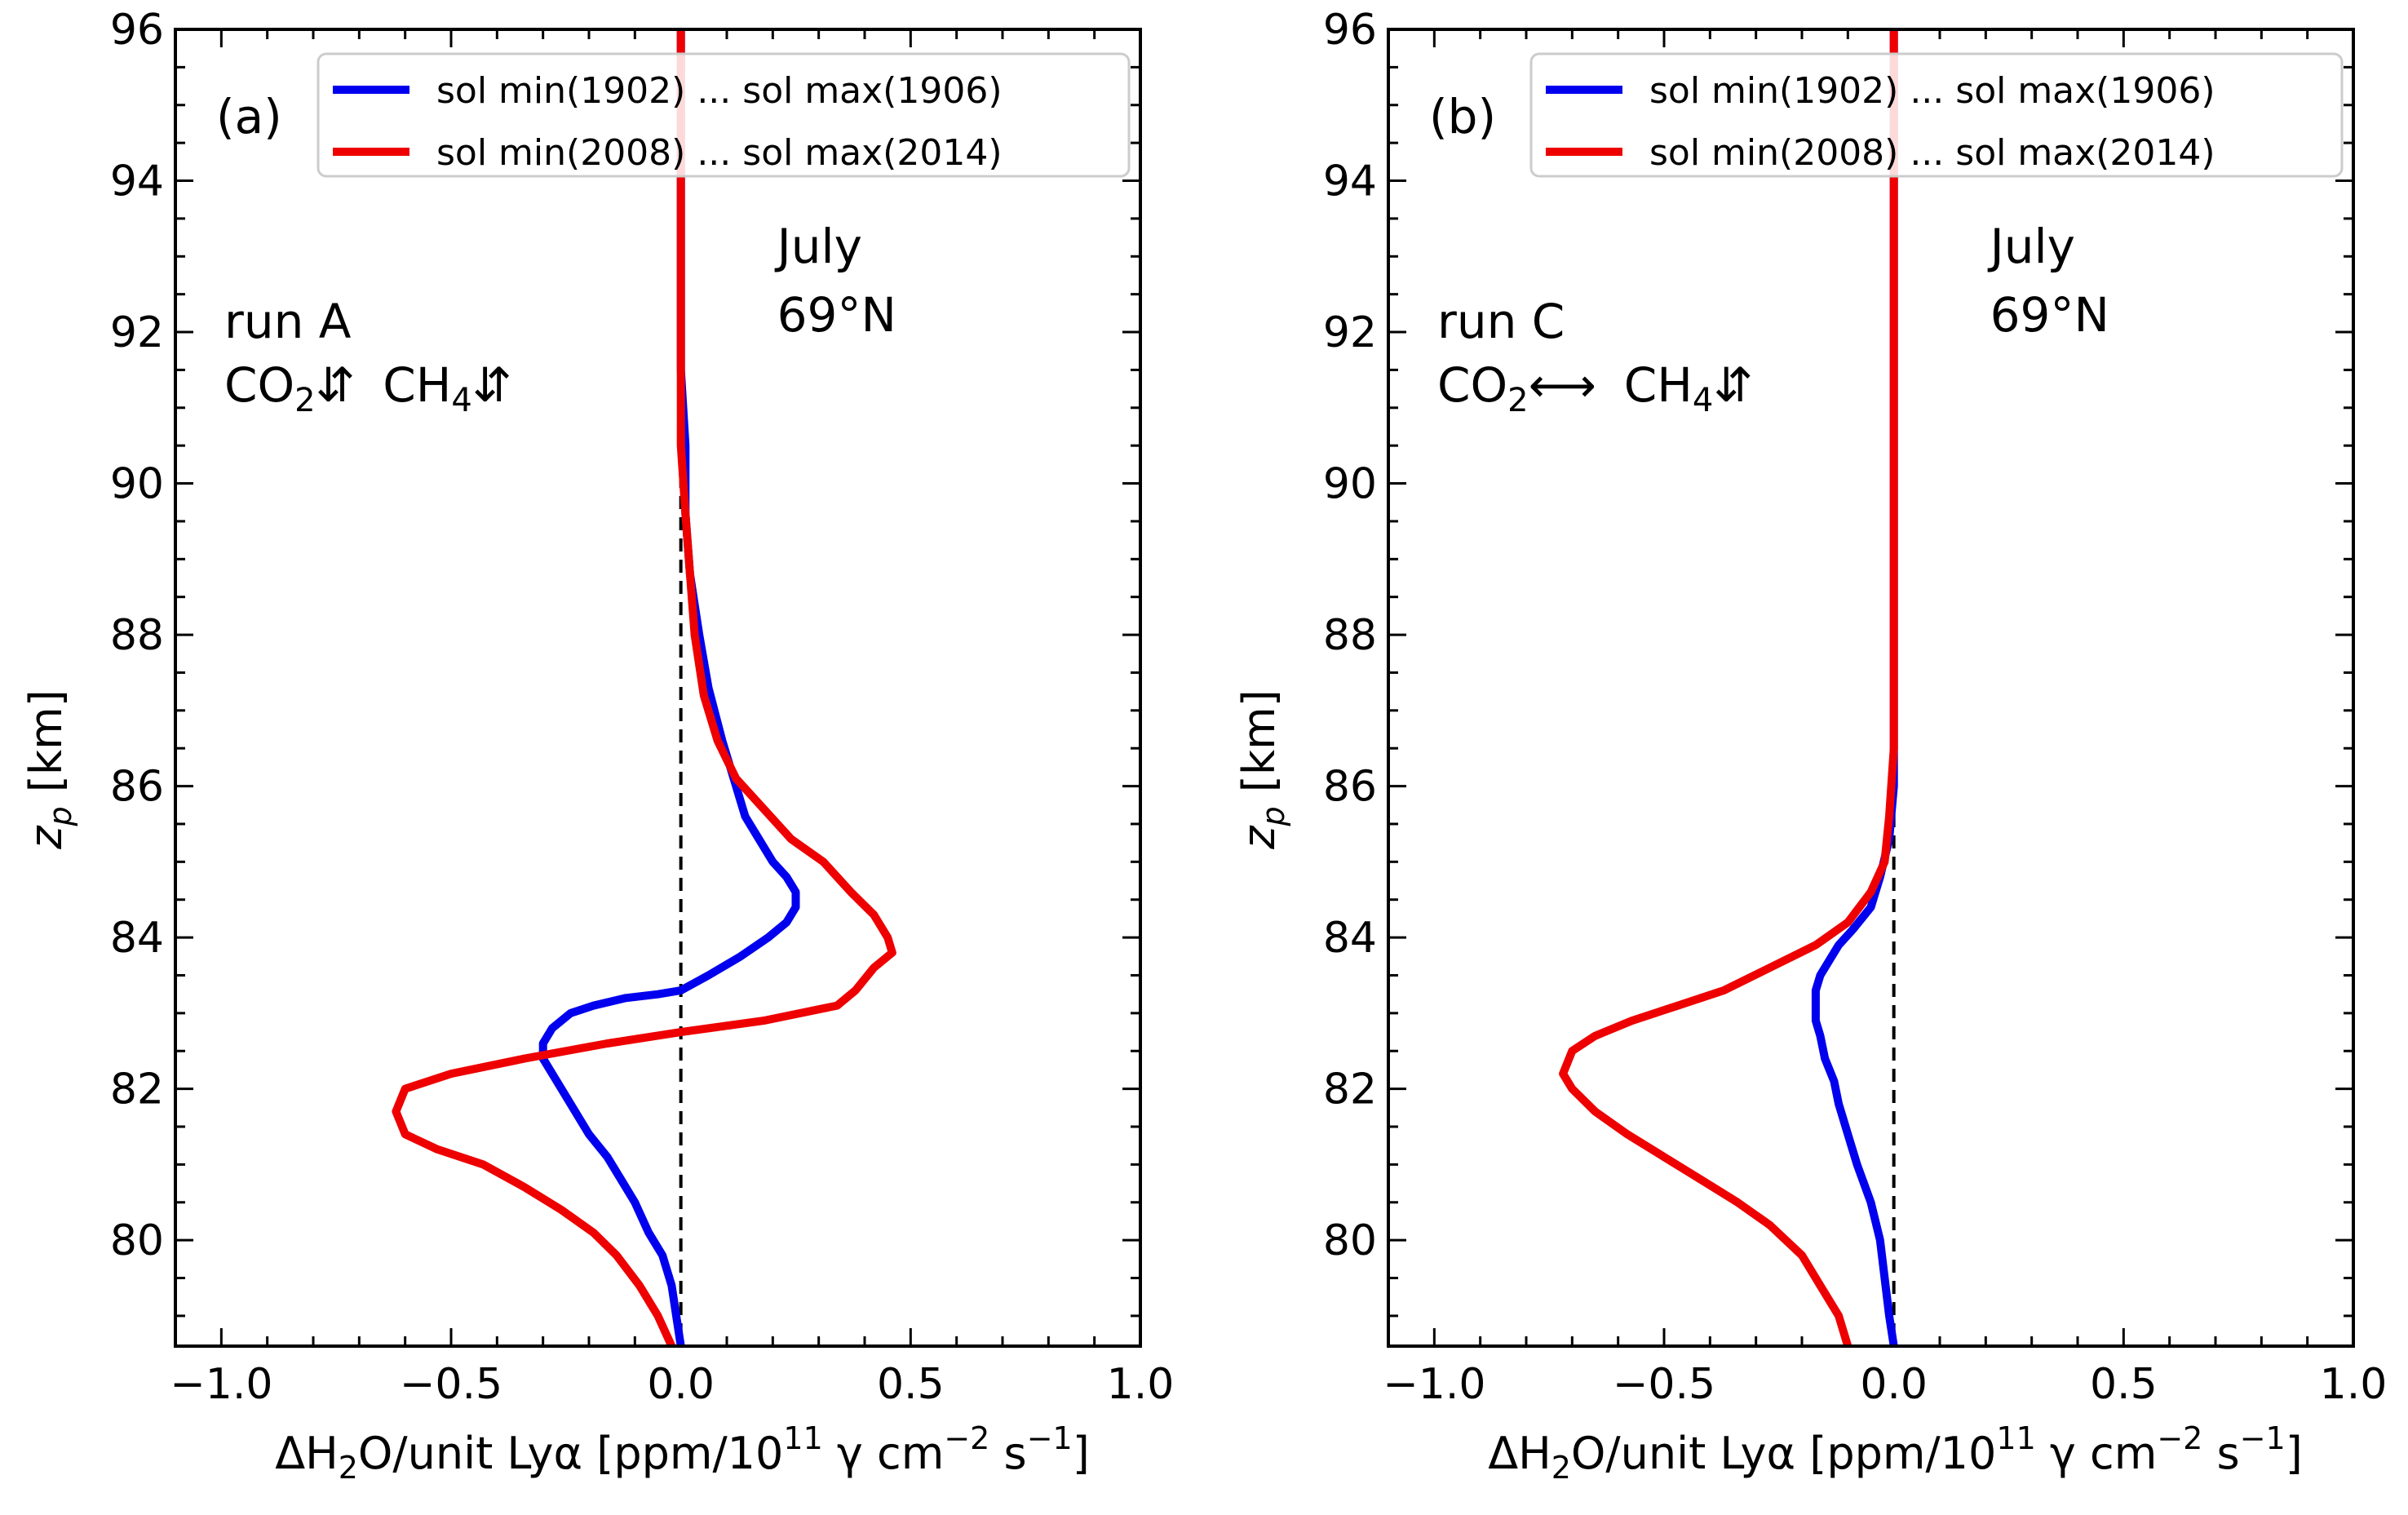 This screenshot has height=1515, width=2408. What do you see at coordinates (367, 388) in the screenshot?
I see `gas-scenario: CO2⇵ CH4⇵` at bounding box center [367, 388].